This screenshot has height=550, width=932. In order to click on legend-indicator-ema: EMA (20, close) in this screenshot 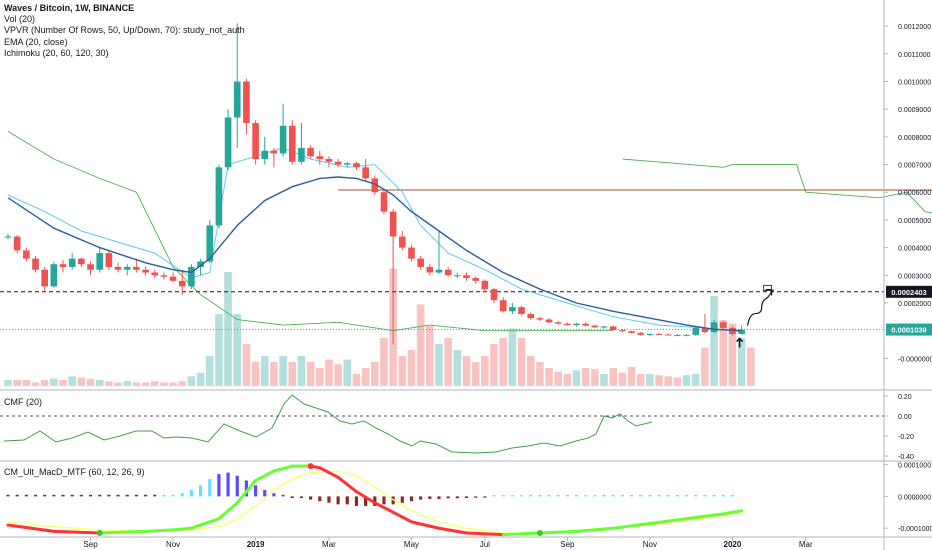, I will do `click(36, 41)`.